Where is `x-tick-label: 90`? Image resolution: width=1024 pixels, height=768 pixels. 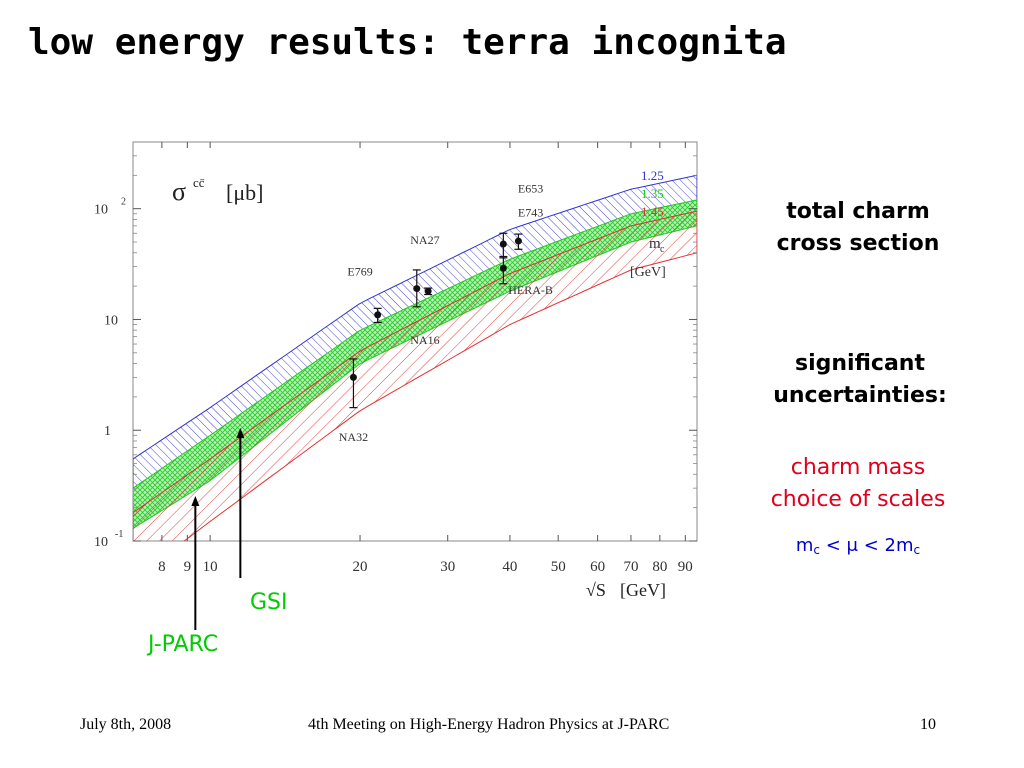
x-tick-label: 90 is located at coordinates (685, 567).